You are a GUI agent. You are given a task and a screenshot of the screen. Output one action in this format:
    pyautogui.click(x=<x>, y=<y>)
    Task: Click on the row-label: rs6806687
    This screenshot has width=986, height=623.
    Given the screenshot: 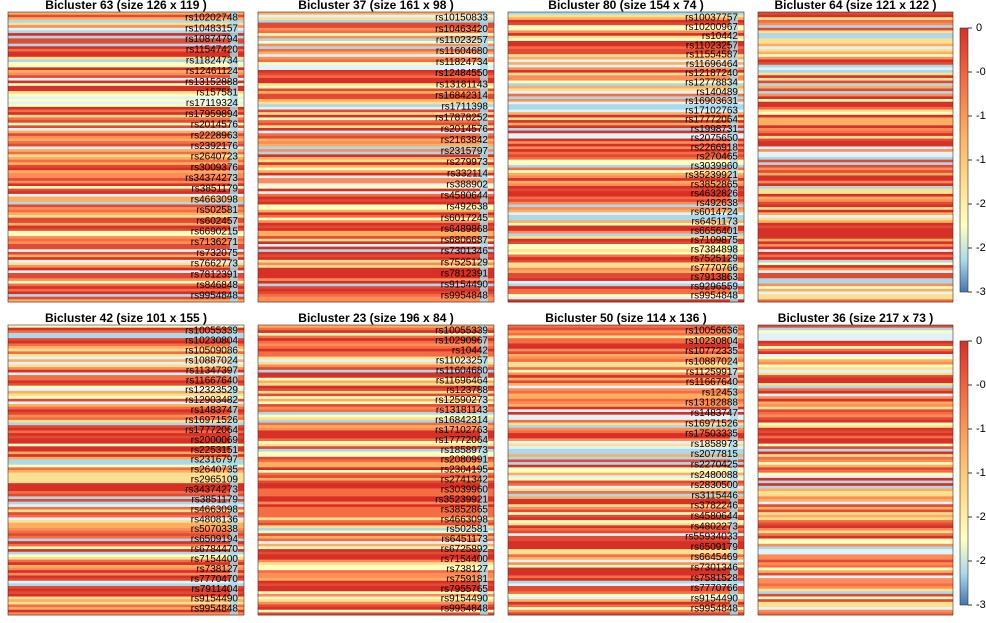 What is the action you would take?
    pyautogui.click(x=465, y=240)
    